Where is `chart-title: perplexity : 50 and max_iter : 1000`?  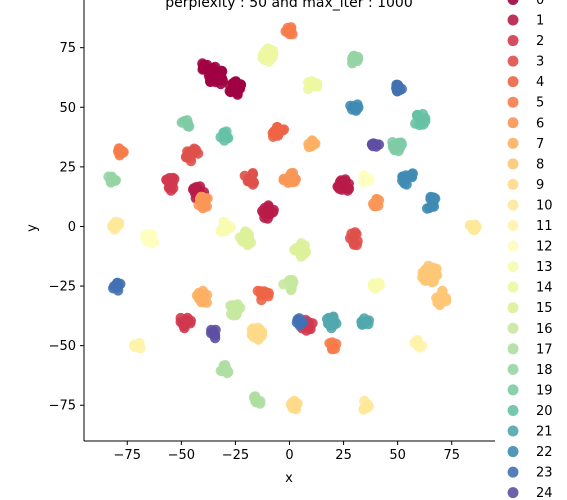 chart-title: perplexity : 50 and max_iter : 1000 is located at coordinates (289, 5).